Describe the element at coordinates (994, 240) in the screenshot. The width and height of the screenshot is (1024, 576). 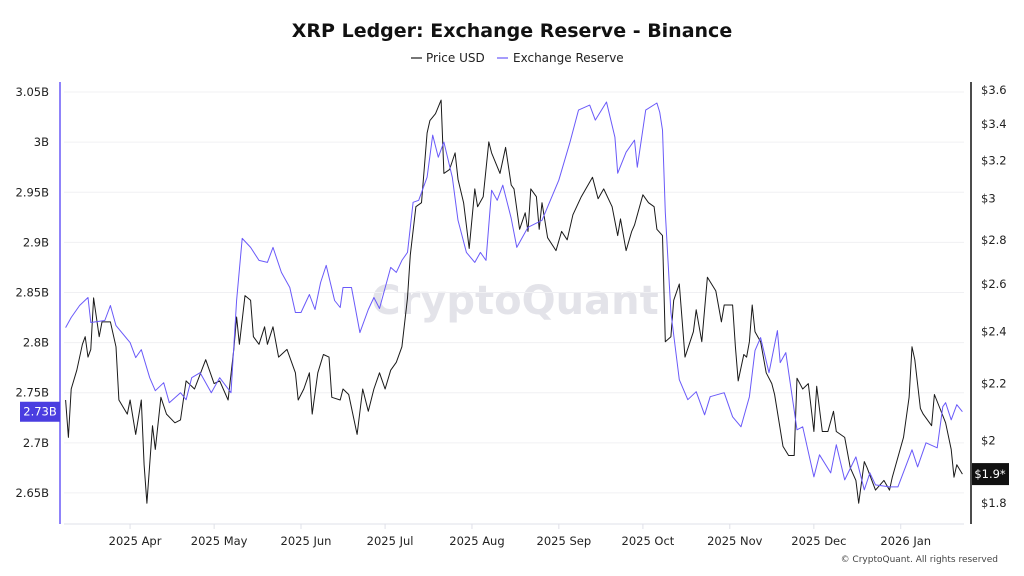
I see `right-tick-label: $2.8` at that location.